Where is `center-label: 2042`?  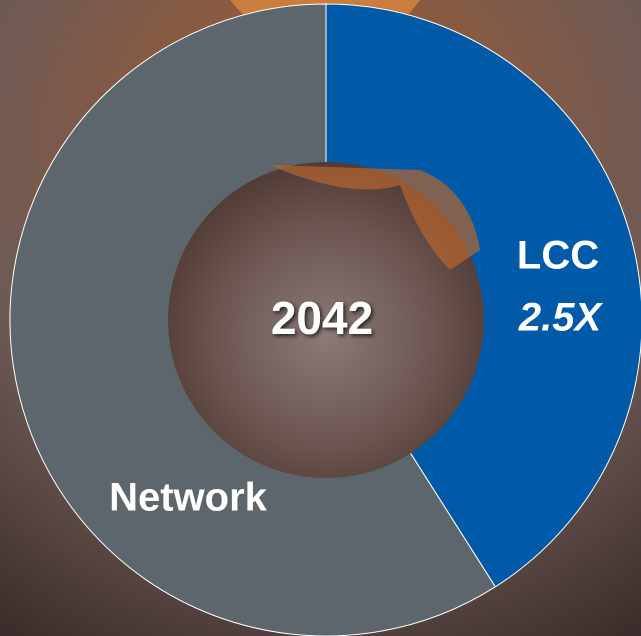
center-label: 2042 is located at coordinates (322, 318).